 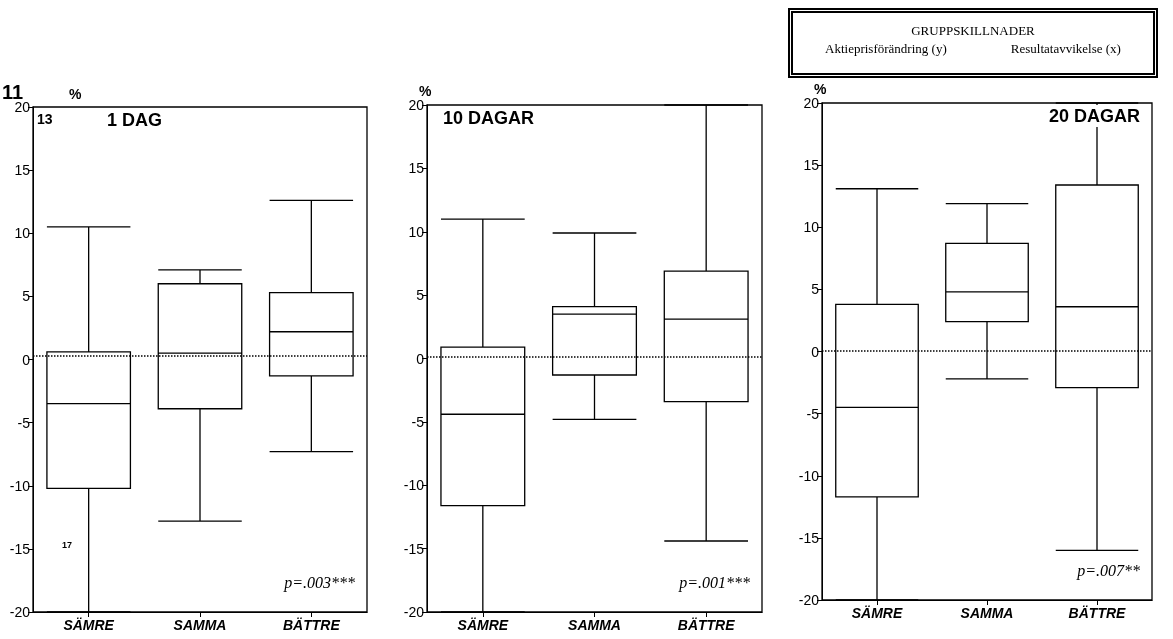 I want to click on chart-title: 1 DAG, so click(x=135, y=120).